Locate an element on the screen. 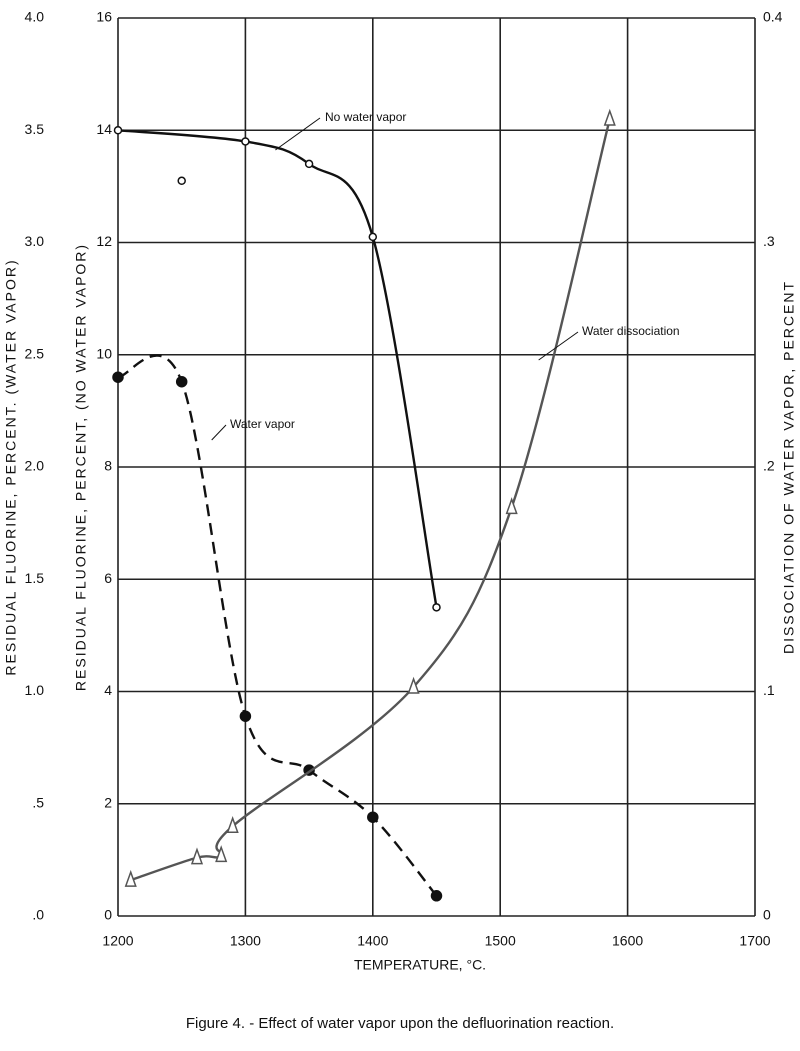 This screenshot has height=1051, width=800. y-tick-label: 16 is located at coordinates (104, 17).